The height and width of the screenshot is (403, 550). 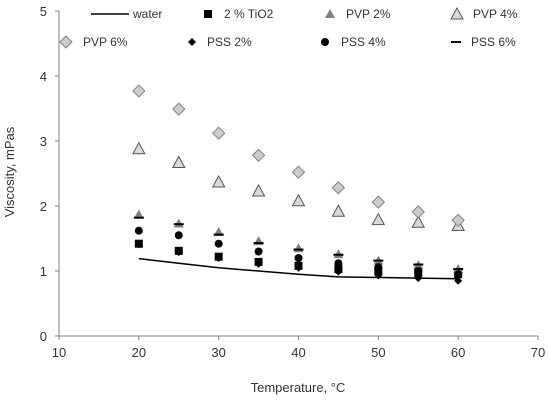 What do you see at coordinates (298, 352) in the screenshot?
I see `x-tick-label: 40` at bounding box center [298, 352].